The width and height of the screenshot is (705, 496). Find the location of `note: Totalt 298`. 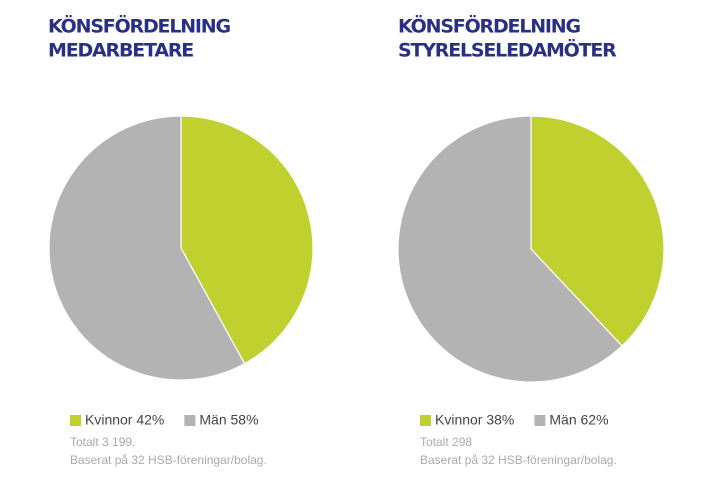

note: Totalt 298 is located at coordinates (446, 442).